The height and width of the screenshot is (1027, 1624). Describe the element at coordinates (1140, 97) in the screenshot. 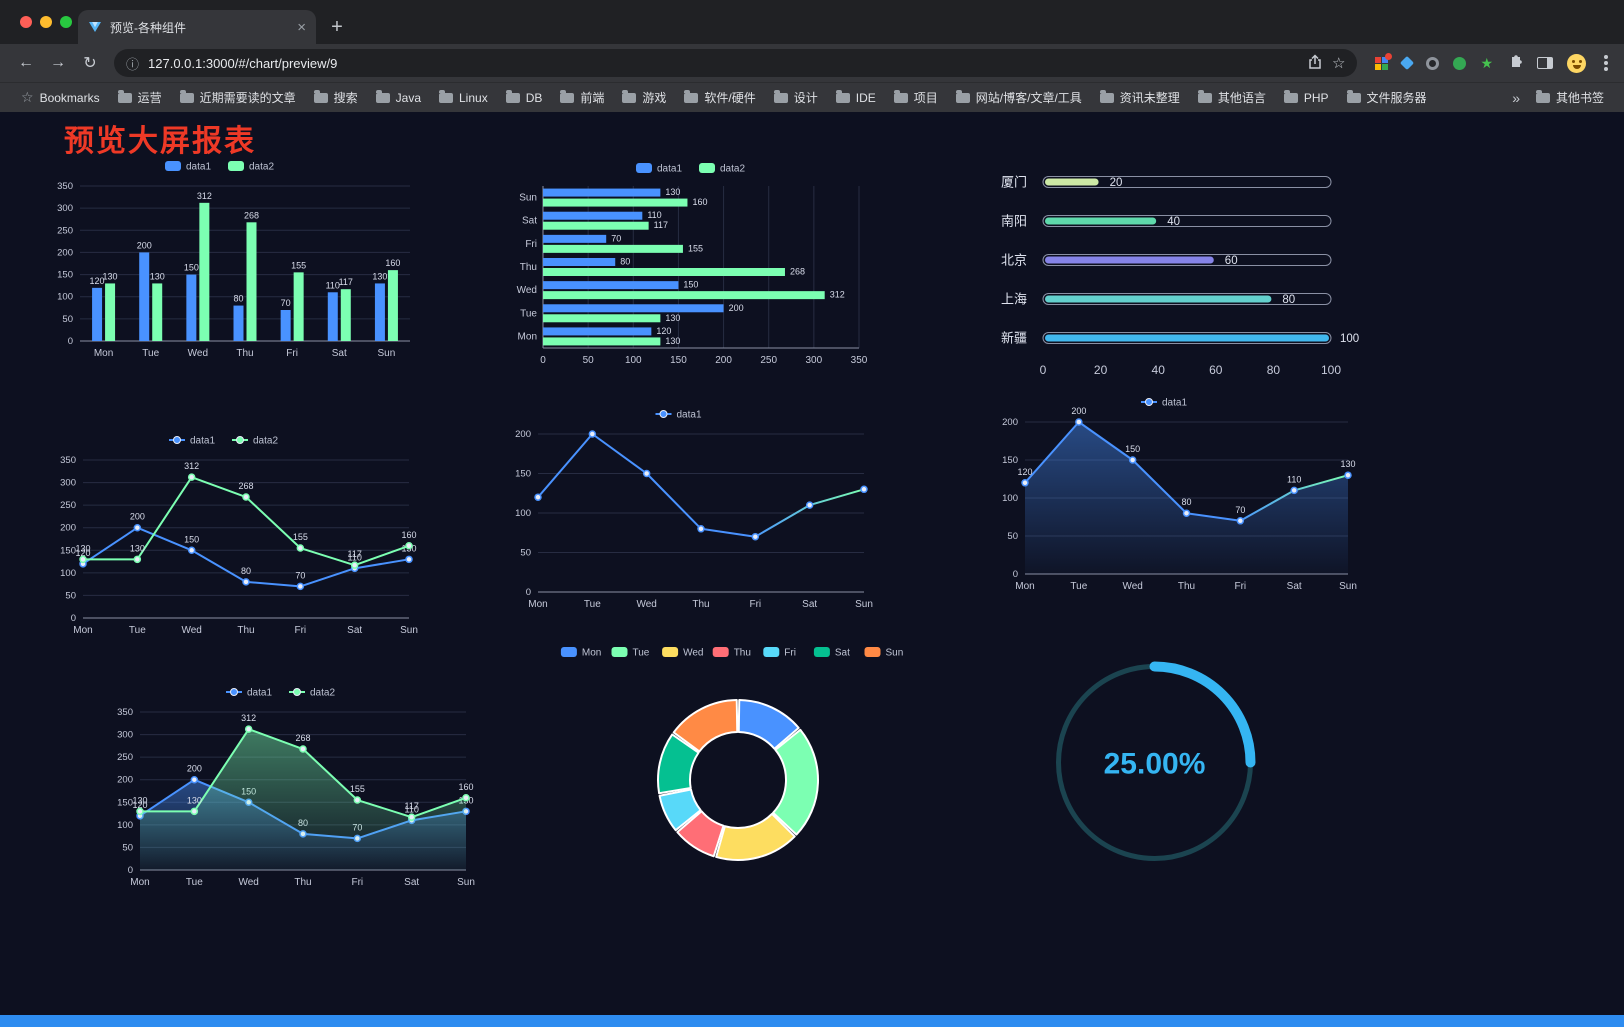

I see `bookmark-item: 资讯未整理` at that location.